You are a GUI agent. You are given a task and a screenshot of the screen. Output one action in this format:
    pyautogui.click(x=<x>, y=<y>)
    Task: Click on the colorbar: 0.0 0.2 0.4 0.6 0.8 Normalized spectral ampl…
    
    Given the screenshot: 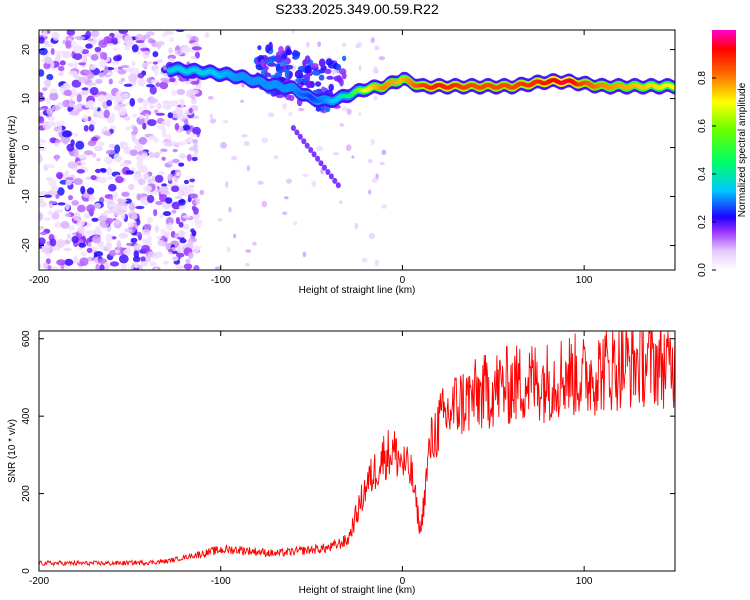 What is the action you would take?
    pyautogui.click(x=722, y=153)
    